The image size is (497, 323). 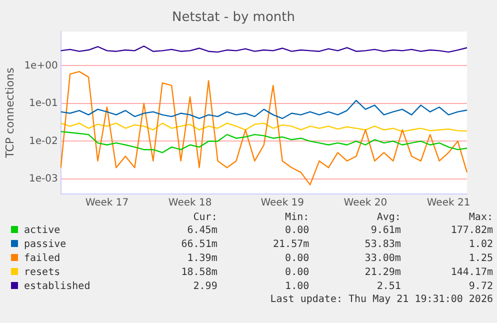 What do you see at coordinates (199, 245) in the screenshot?
I see `text: 66.51m` at bounding box center [199, 245].